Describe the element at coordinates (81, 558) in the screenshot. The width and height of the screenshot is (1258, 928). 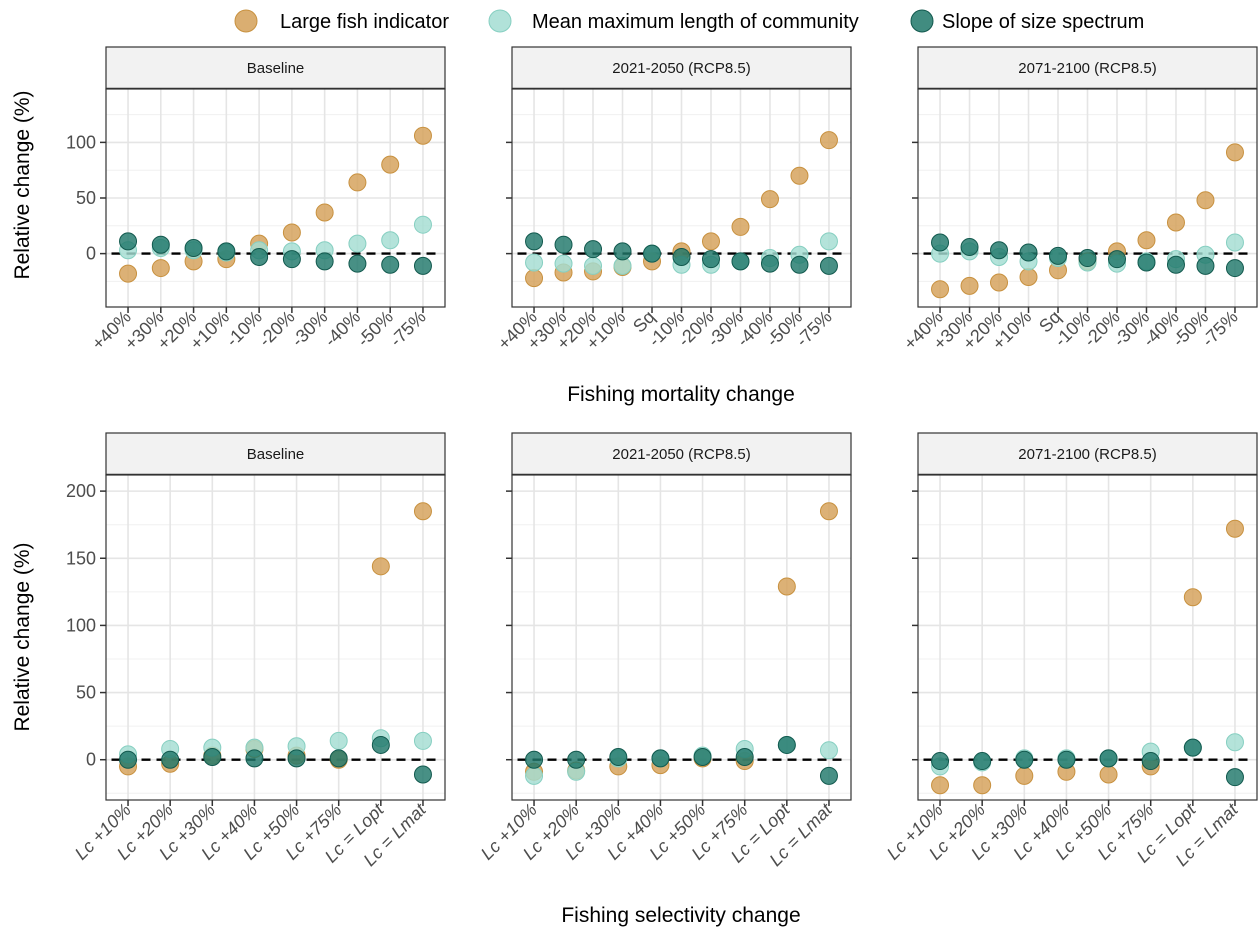
I see `y-tick-label: 150` at that location.